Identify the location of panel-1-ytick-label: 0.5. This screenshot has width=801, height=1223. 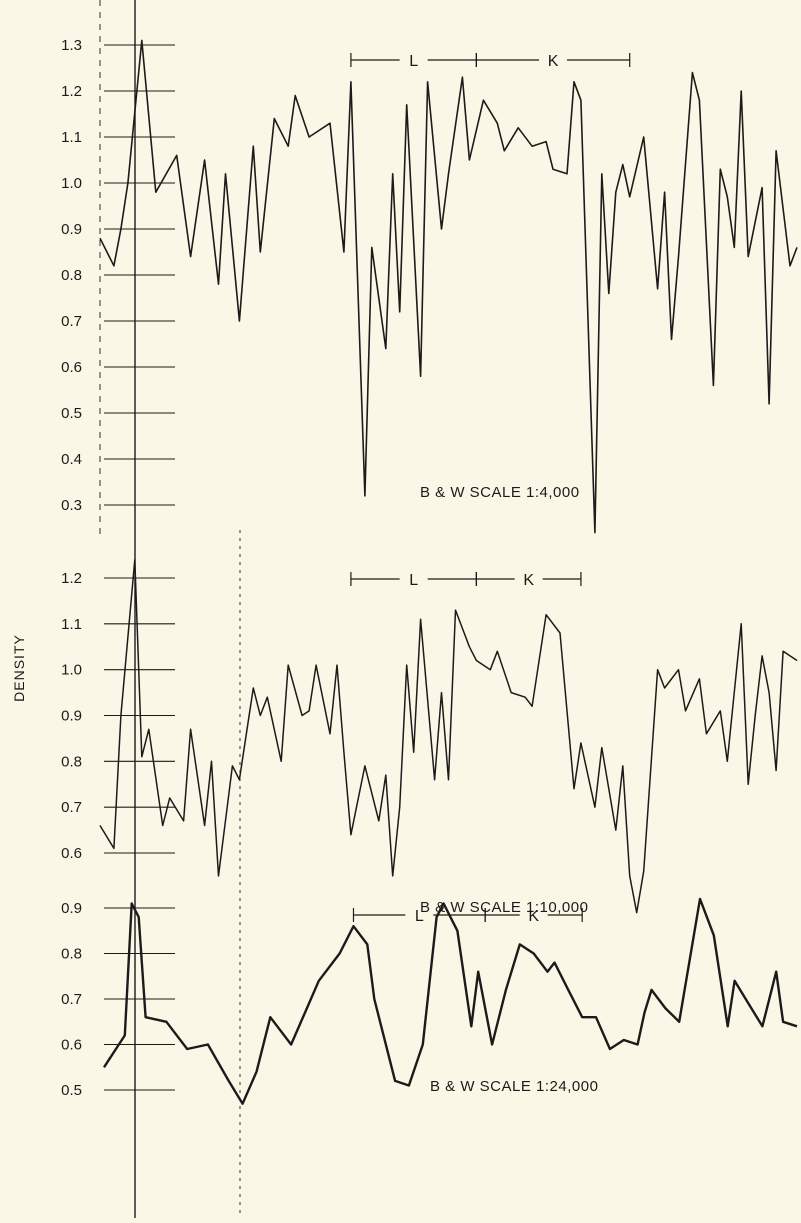
(71, 413).